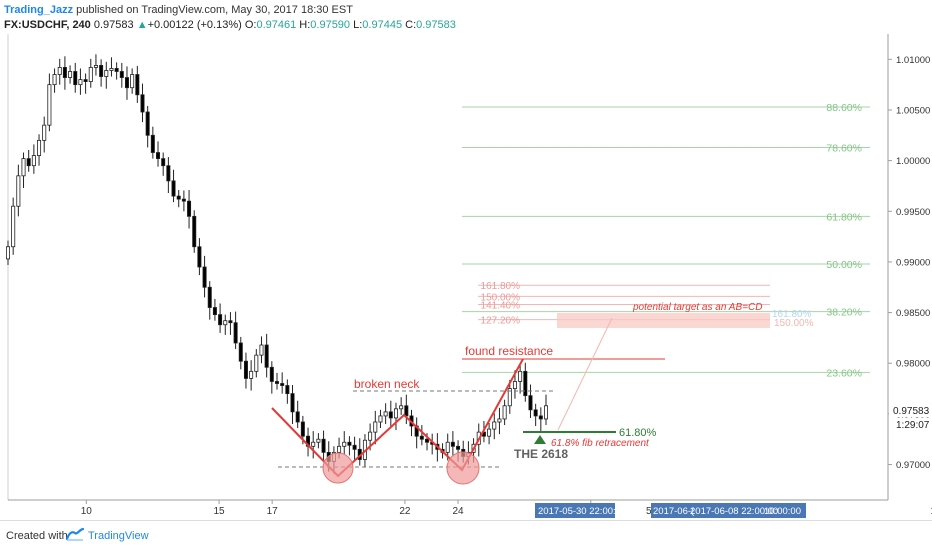 The height and width of the screenshot is (551, 932). Describe the element at coordinates (39, 10) in the screenshot. I see `author-link: Trading_Jazz` at that location.